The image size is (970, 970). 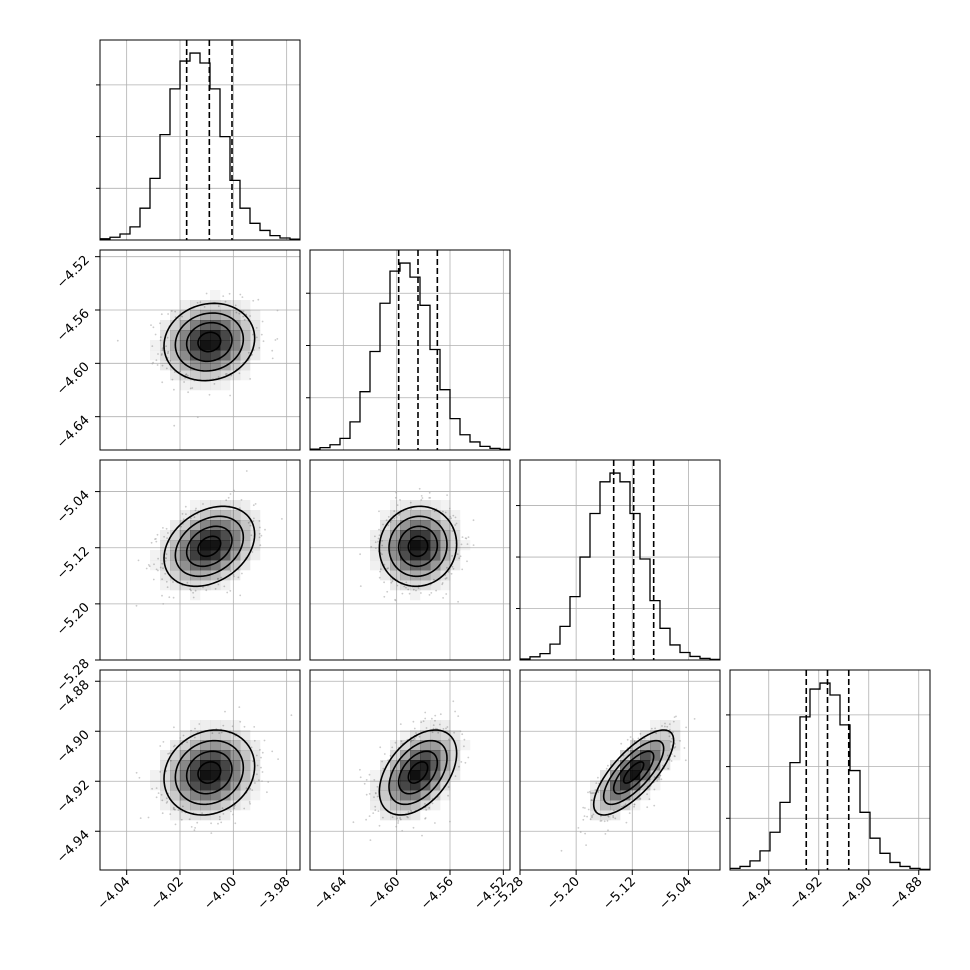 What do you see at coordinates (220, 893) in the screenshot?
I see `x-tick-label: −4.00` at bounding box center [220, 893].